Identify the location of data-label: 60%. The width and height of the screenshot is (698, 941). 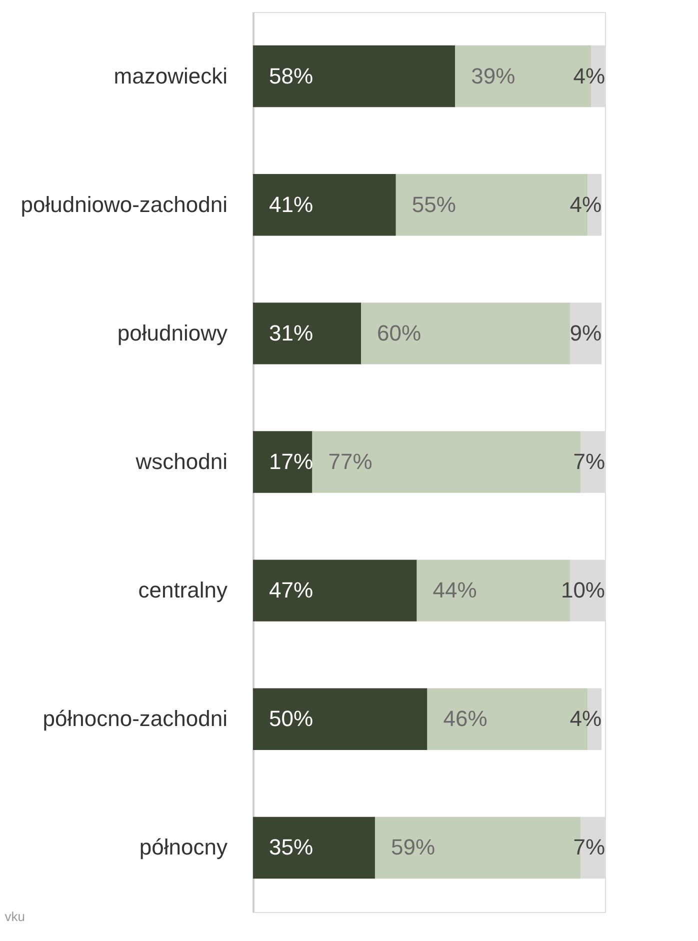
(399, 333).